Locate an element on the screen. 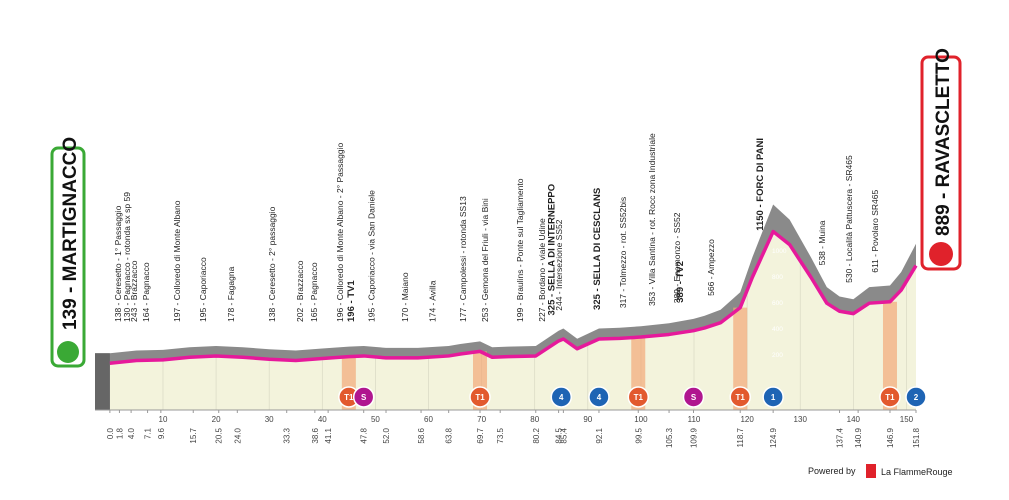 Image resolution: width=1009 pixels, height=500 pixels. km-label: 73.5 is located at coordinates (500, 435).